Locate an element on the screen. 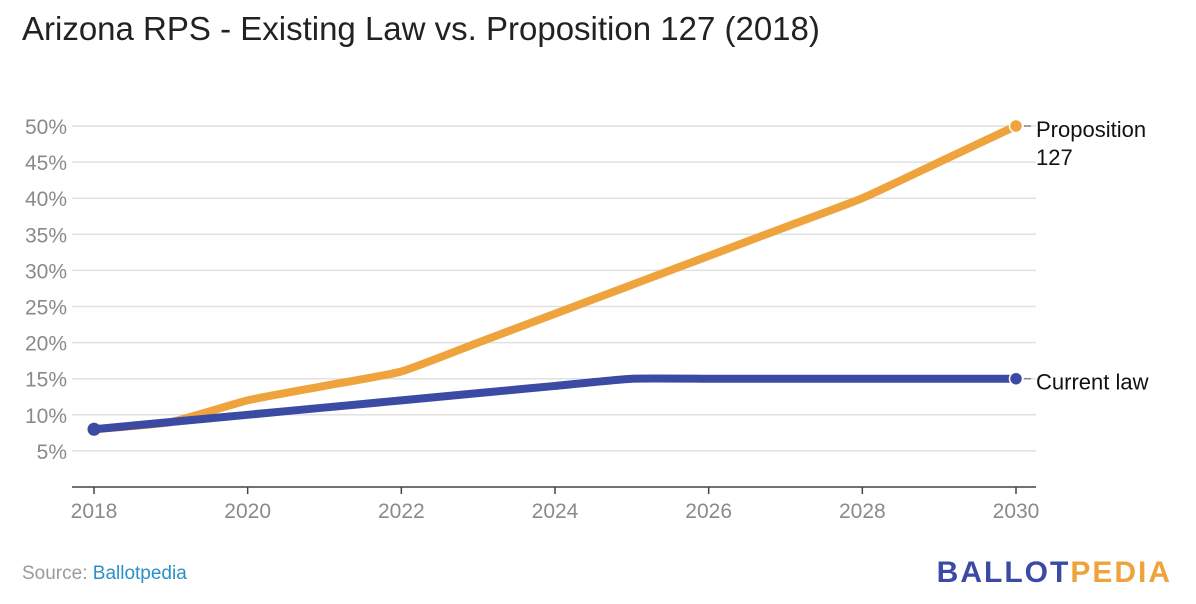 This screenshot has height=604, width=1196. x-tick-label: 2022 is located at coordinates (401, 511).